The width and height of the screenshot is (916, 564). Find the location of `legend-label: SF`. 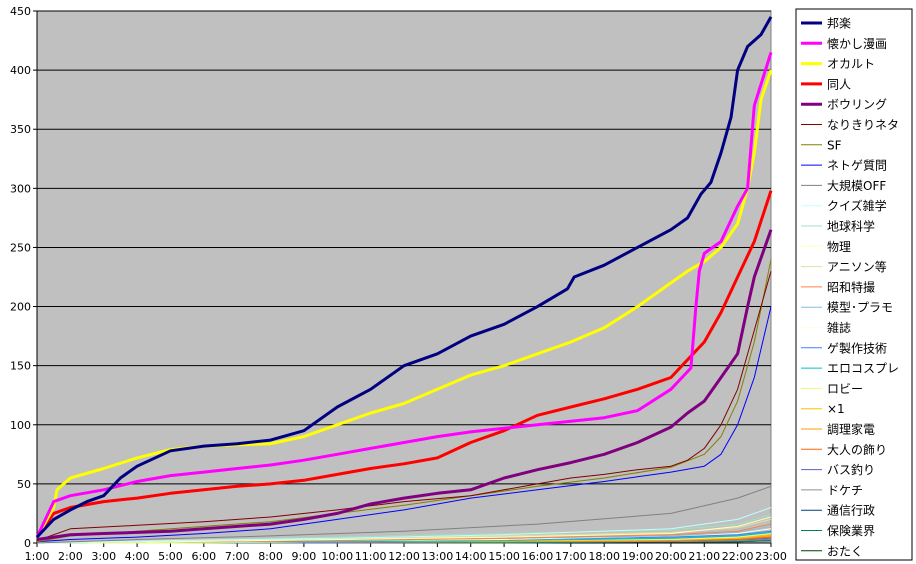

legend-label: SF is located at coordinates (834, 145).